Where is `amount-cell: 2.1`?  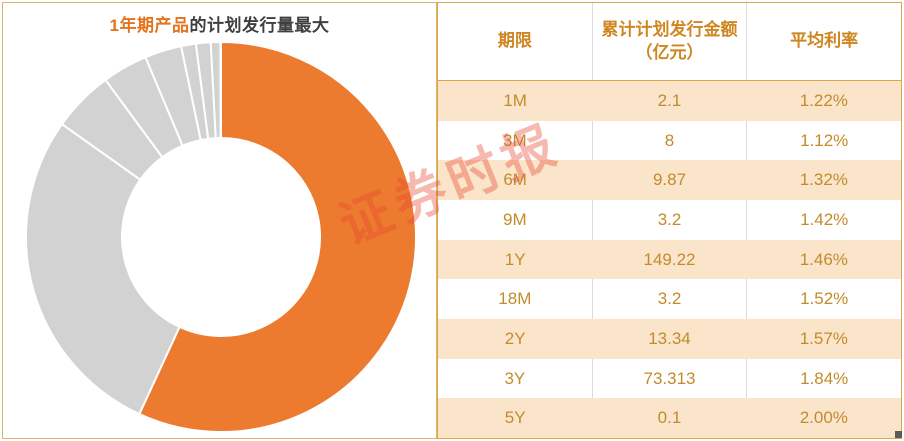
amount-cell: 2.1 is located at coordinates (669, 100).